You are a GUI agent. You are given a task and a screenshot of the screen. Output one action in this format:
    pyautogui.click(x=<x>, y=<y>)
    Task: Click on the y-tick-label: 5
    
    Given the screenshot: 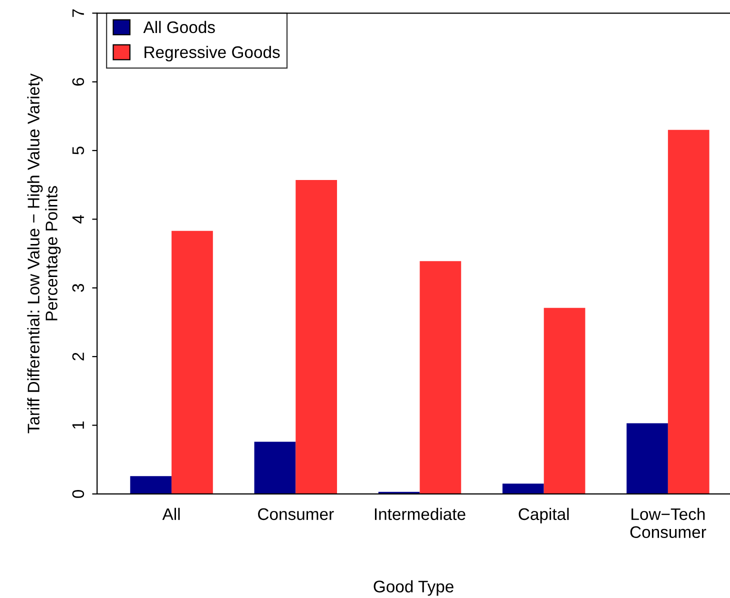 What is the action you would take?
    pyautogui.click(x=78, y=150)
    